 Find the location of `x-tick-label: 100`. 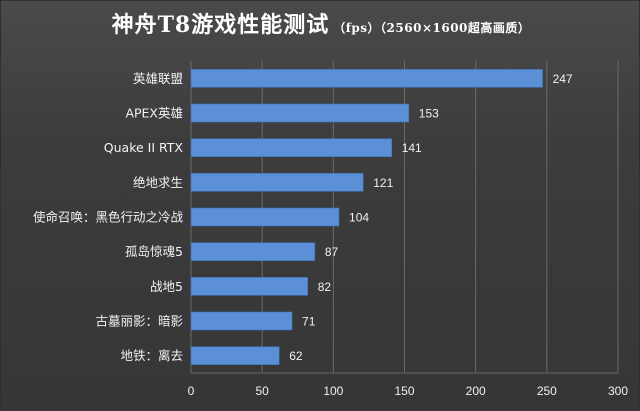

x-tick-label: 100 is located at coordinates (333, 391).